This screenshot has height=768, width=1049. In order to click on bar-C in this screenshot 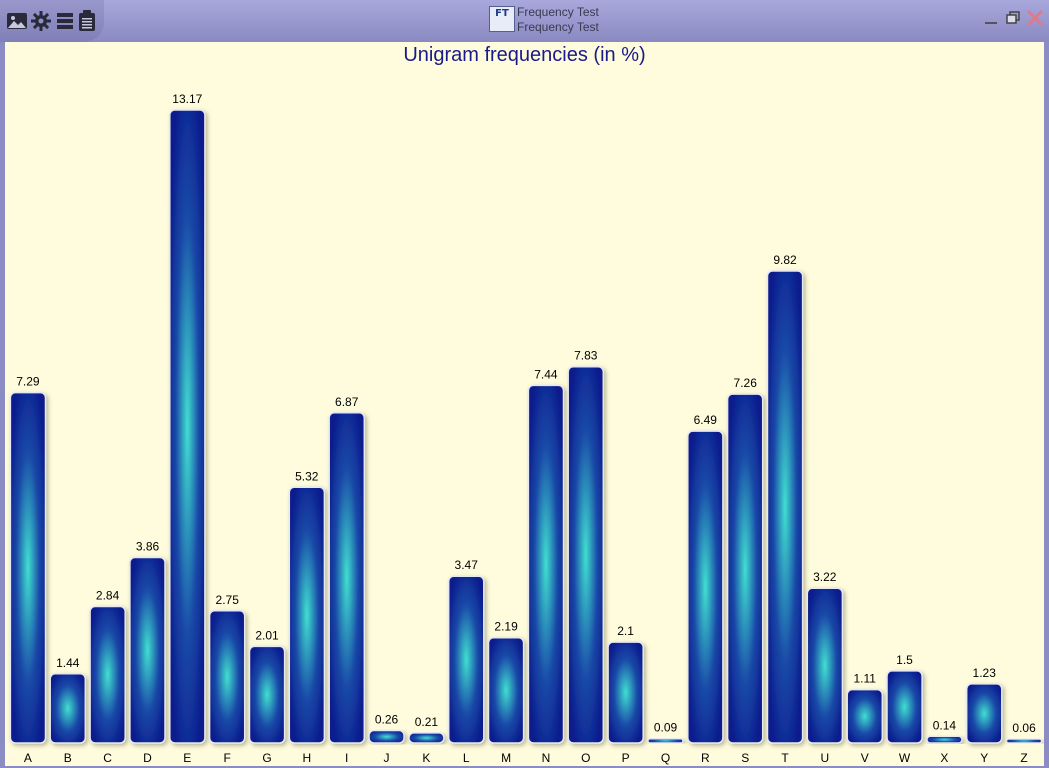, I will do `click(107, 674)`.